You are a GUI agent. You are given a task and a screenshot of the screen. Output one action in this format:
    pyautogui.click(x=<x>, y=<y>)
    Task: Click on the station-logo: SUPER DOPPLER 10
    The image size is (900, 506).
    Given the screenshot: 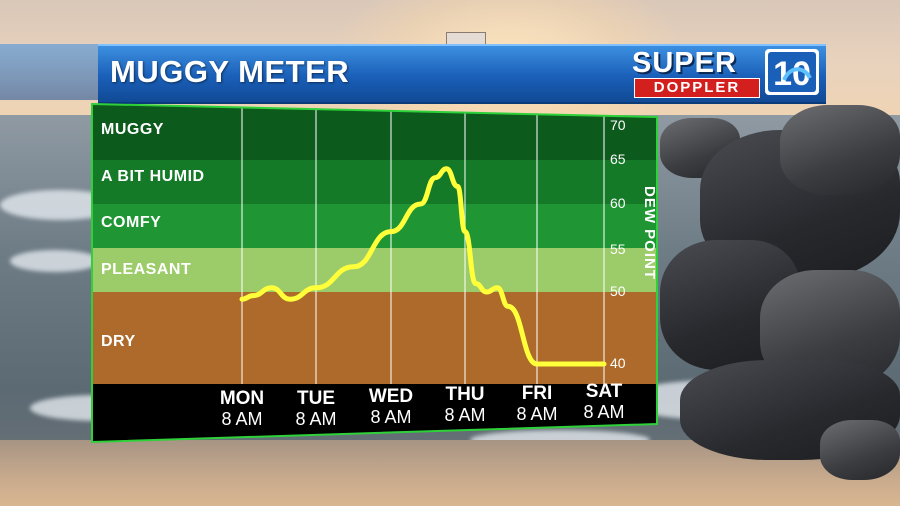 What is the action you would take?
    pyautogui.click(x=727, y=72)
    